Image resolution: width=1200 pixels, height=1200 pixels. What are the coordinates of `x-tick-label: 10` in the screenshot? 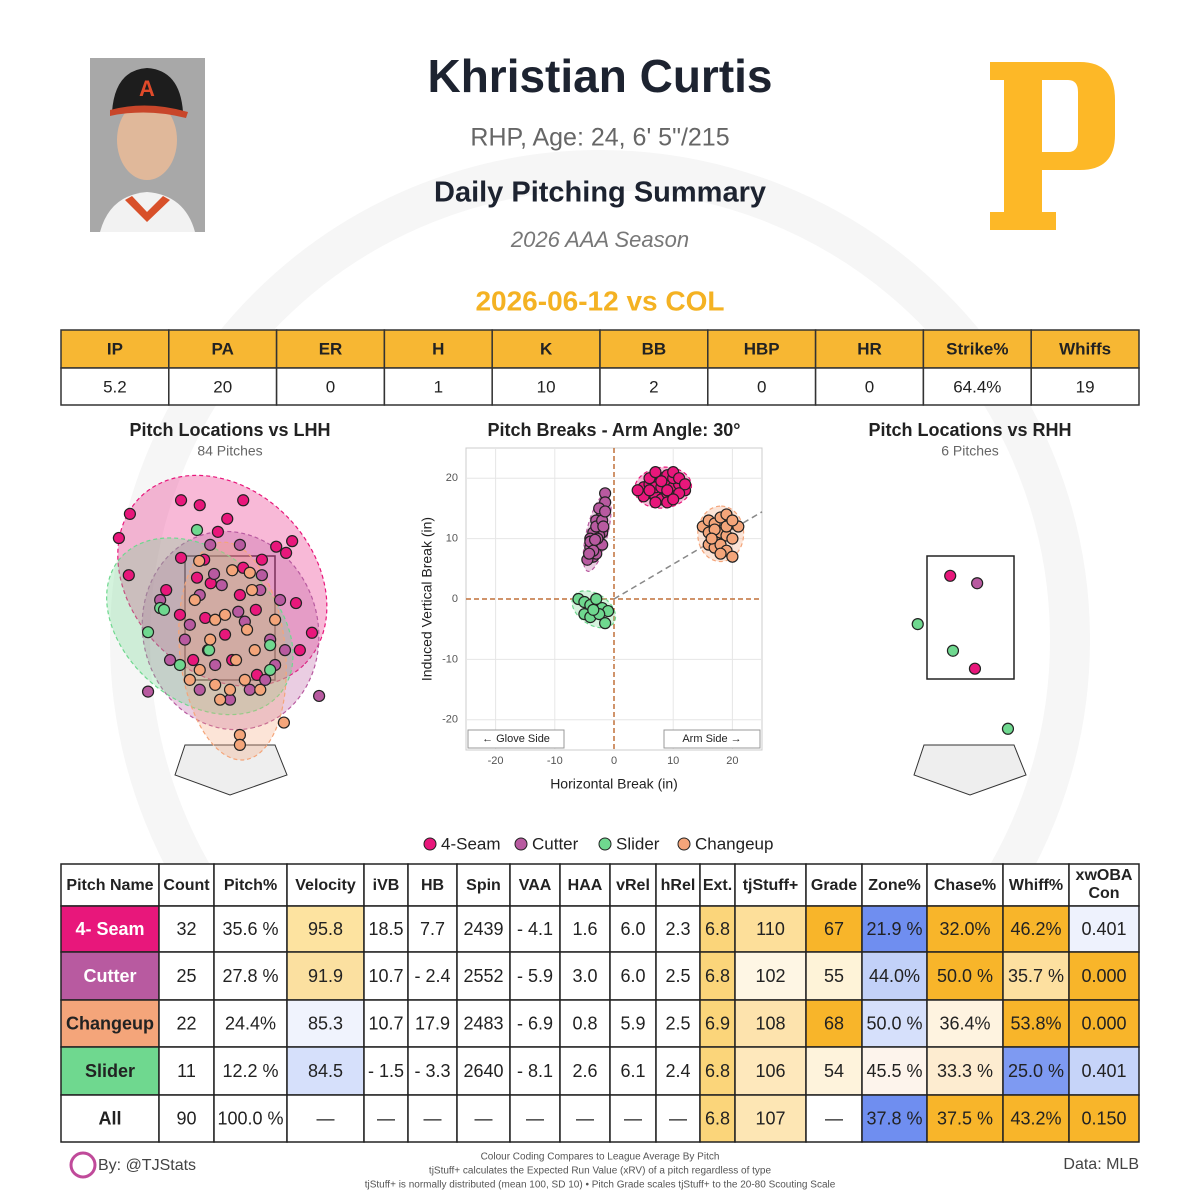 It's located at (673, 761).